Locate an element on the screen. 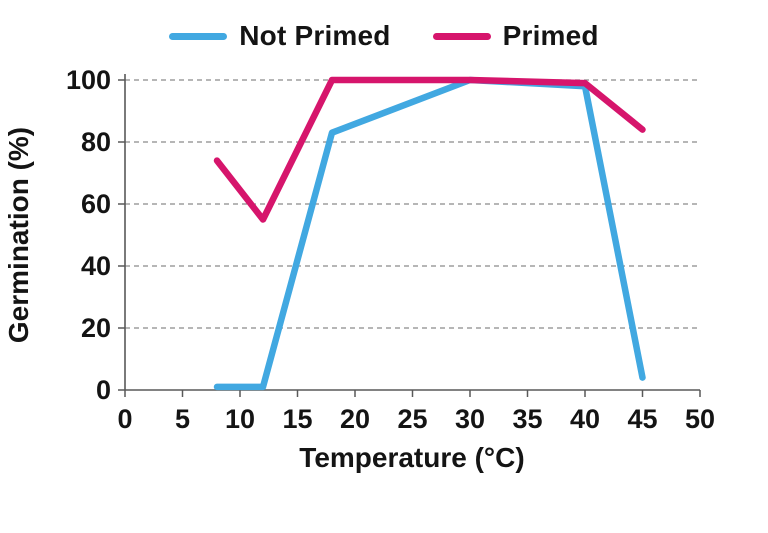  legend-item-not-primed: Not Primed is located at coordinates (279, 36).